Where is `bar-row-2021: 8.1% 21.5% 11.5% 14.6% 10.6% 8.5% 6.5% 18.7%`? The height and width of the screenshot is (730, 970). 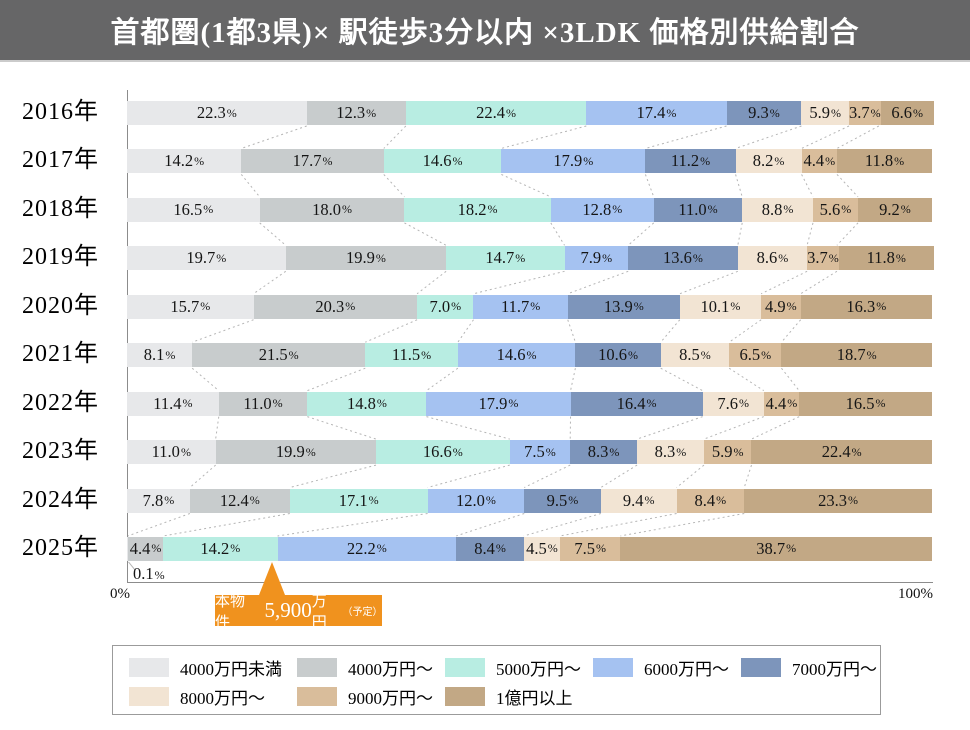 bar-row-2021: 8.1% 21.5% 11.5% 14.6% 10.6% 8.5% 6.5% 18.7% is located at coordinates (529, 355).